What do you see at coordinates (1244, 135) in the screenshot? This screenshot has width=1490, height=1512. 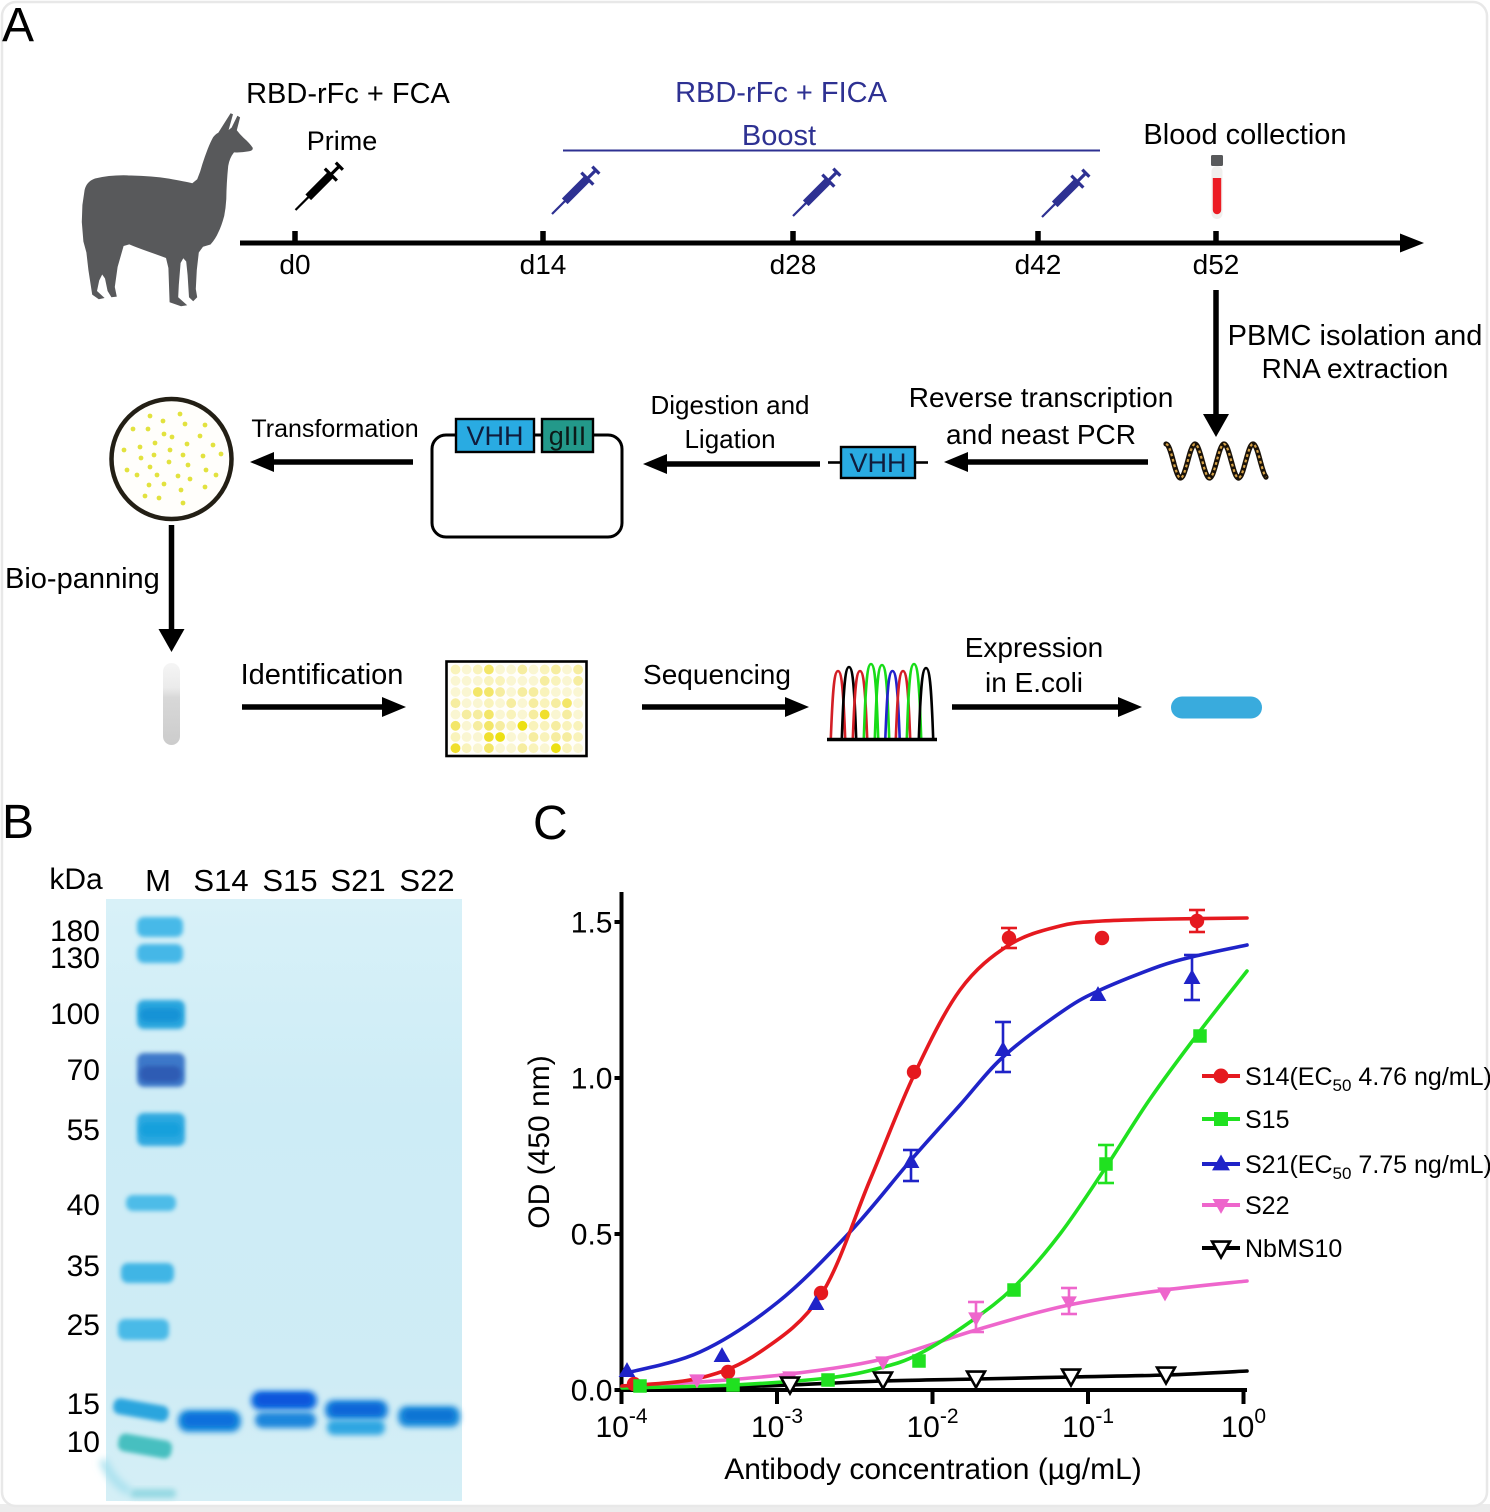 I see `svg-text: Blood collection` at bounding box center [1244, 135].